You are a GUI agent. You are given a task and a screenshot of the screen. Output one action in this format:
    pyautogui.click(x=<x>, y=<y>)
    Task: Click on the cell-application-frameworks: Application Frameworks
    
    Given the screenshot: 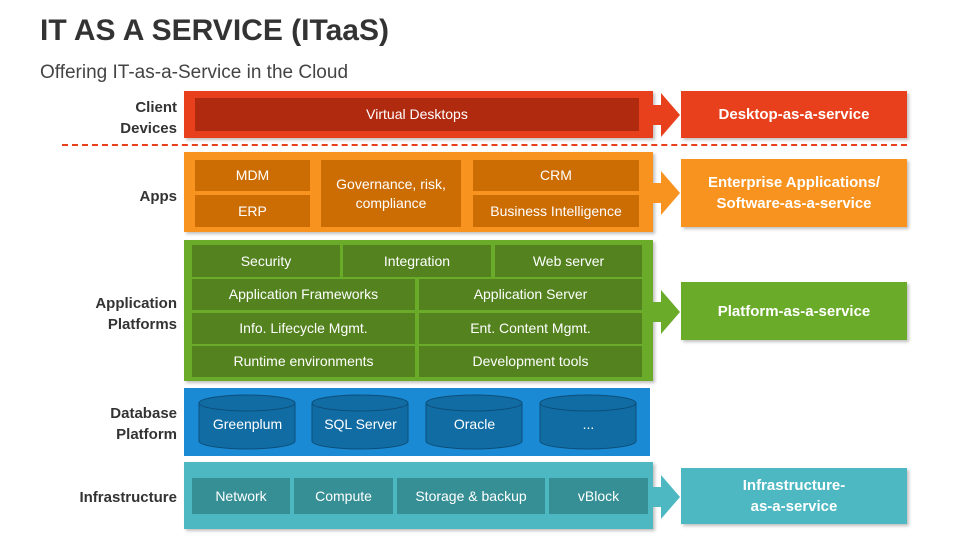 What is the action you would take?
    pyautogui.click(x=303, y=294)
    